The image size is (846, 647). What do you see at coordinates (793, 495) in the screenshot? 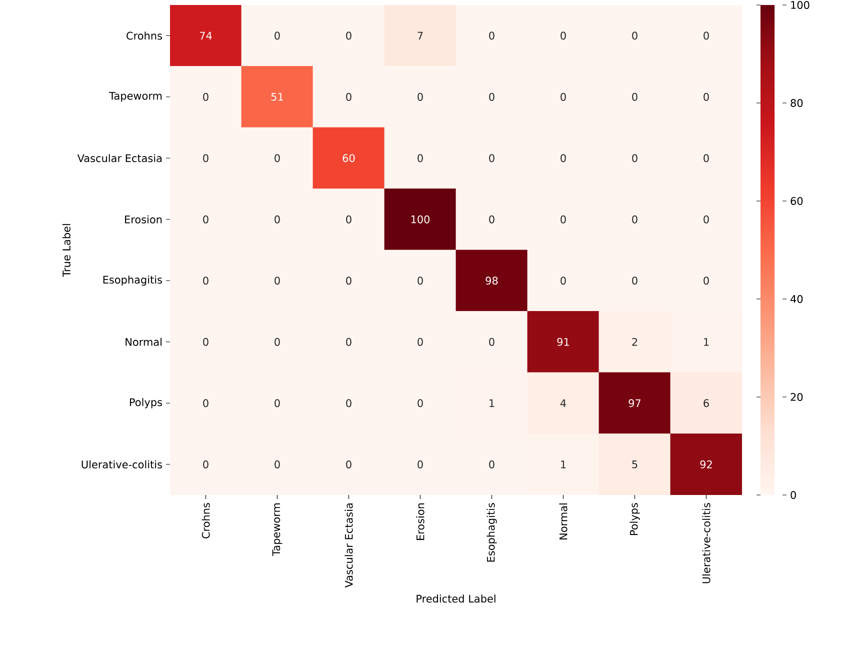
I see `color-bar-label: 0` at bounding box center [793, 495].